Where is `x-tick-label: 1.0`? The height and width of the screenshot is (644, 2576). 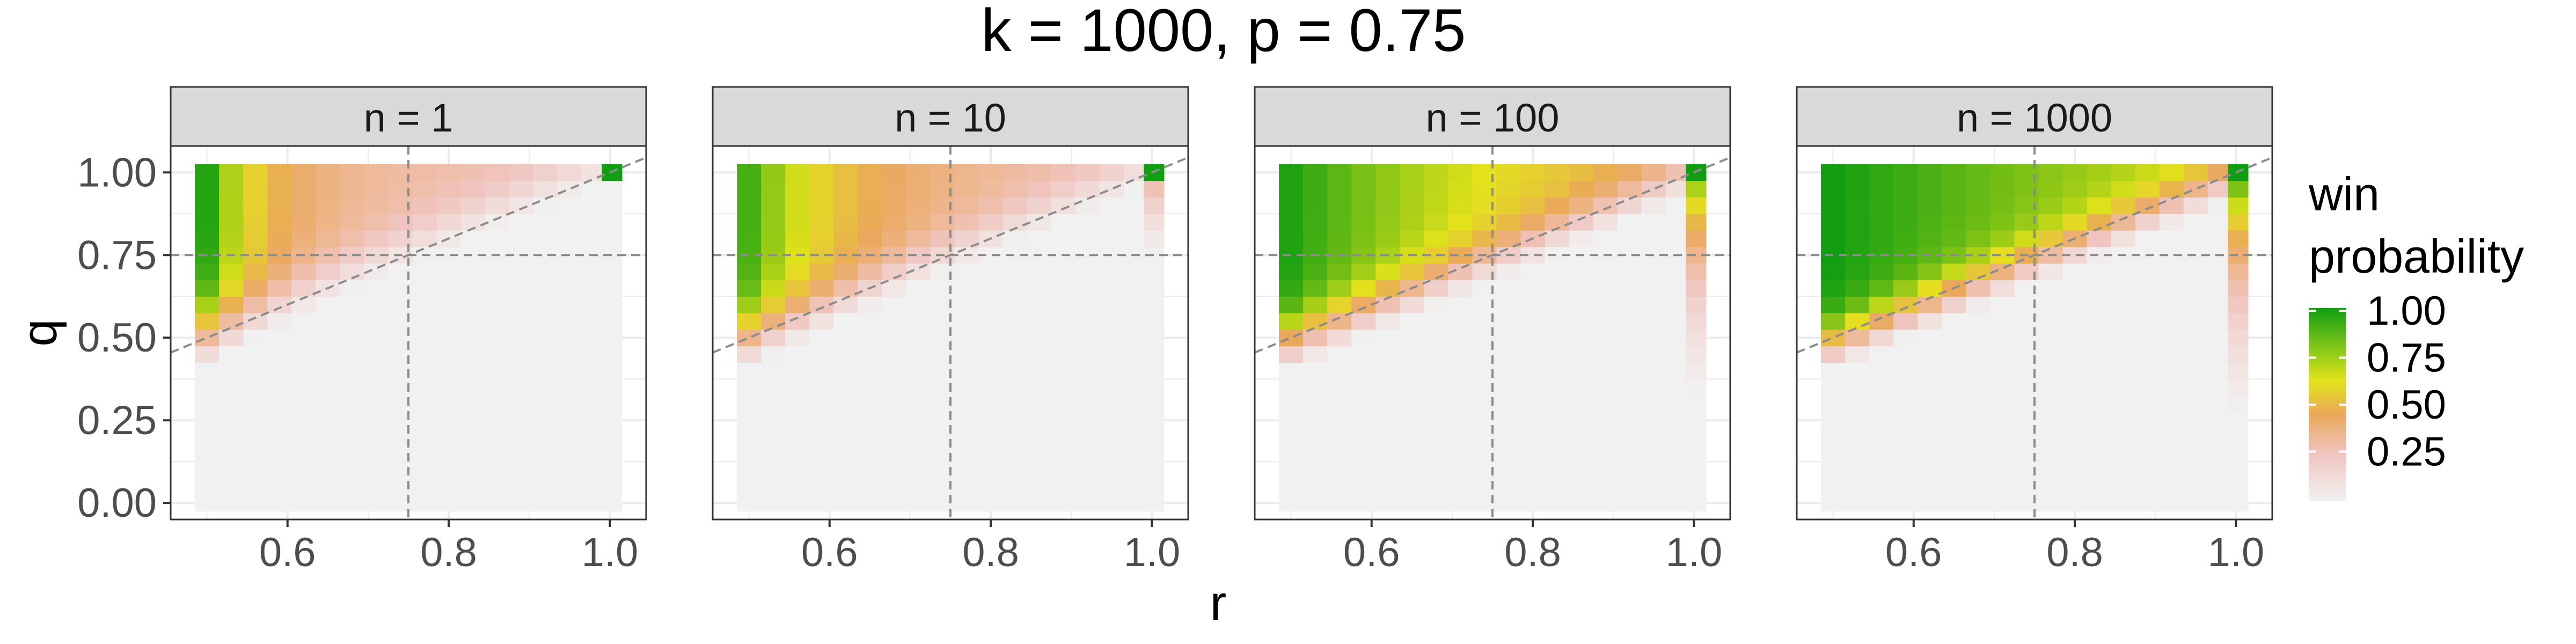 x-tick-label: 1.0 is located at coordinates (2236, 552).